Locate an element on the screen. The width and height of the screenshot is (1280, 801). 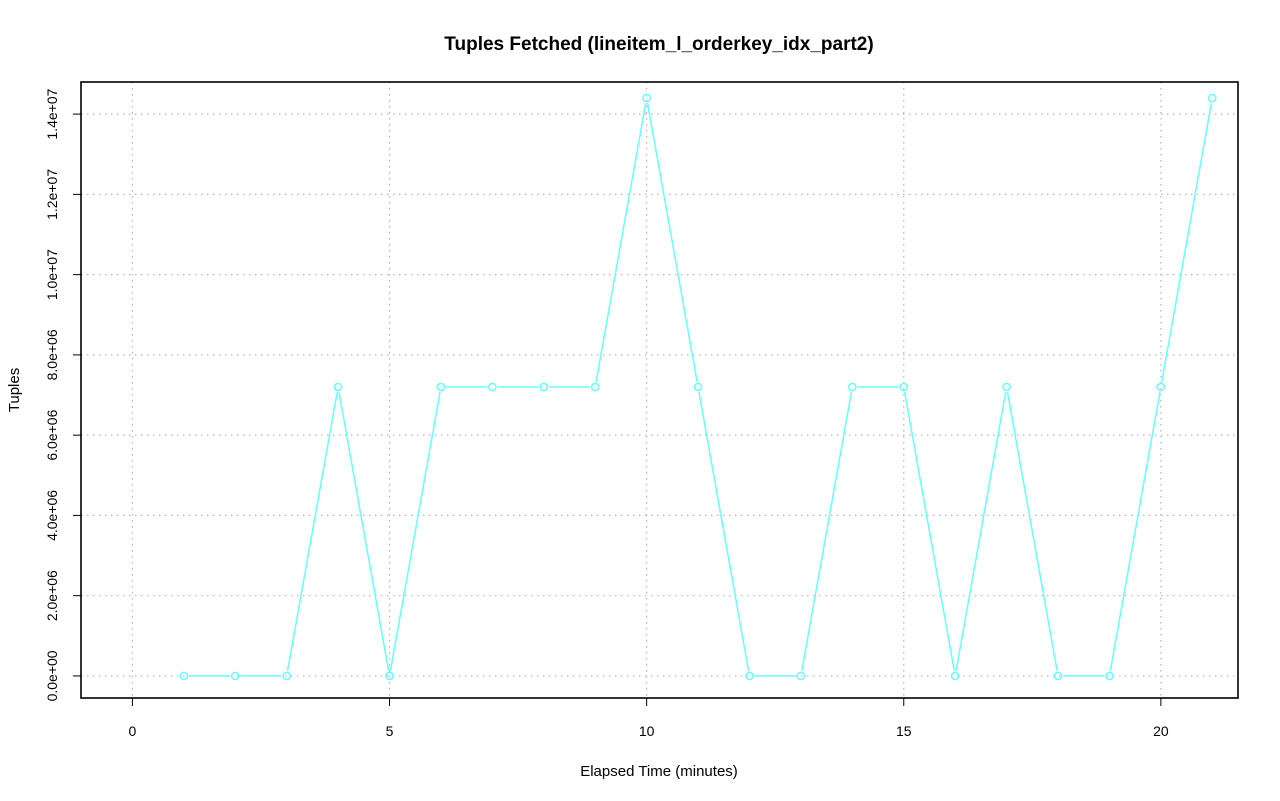
y-tick-label: 6.0e+06 is located at coordinates (52, 434).